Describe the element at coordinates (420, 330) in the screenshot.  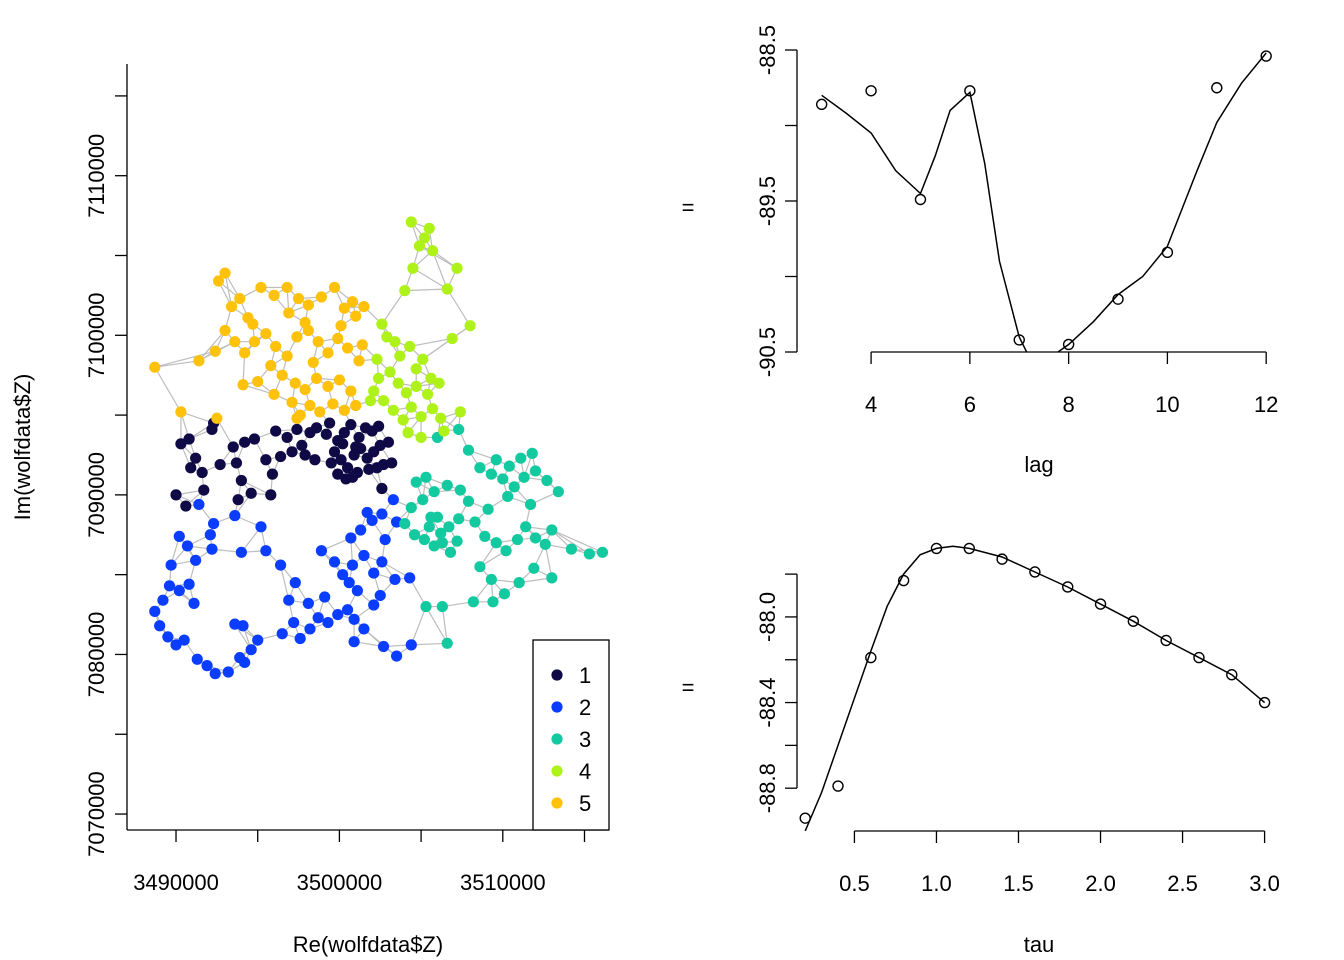
I see `series-4-points` at that location.